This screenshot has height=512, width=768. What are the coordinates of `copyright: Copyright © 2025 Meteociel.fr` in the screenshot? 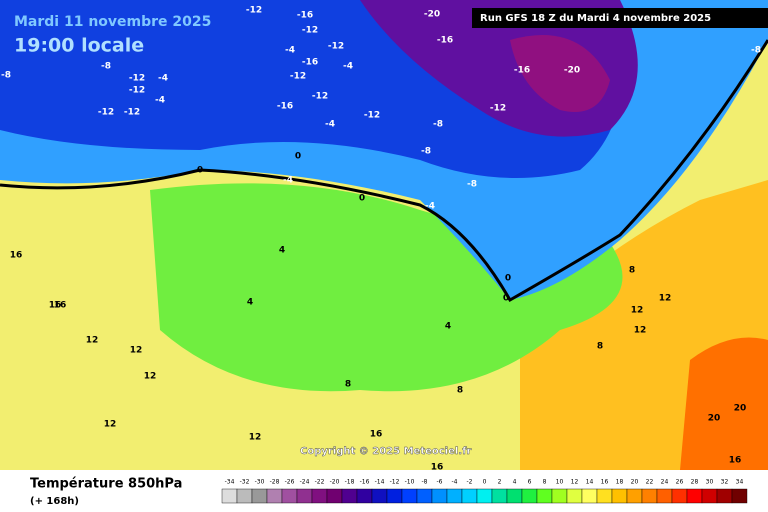 It's located at (385, 451).